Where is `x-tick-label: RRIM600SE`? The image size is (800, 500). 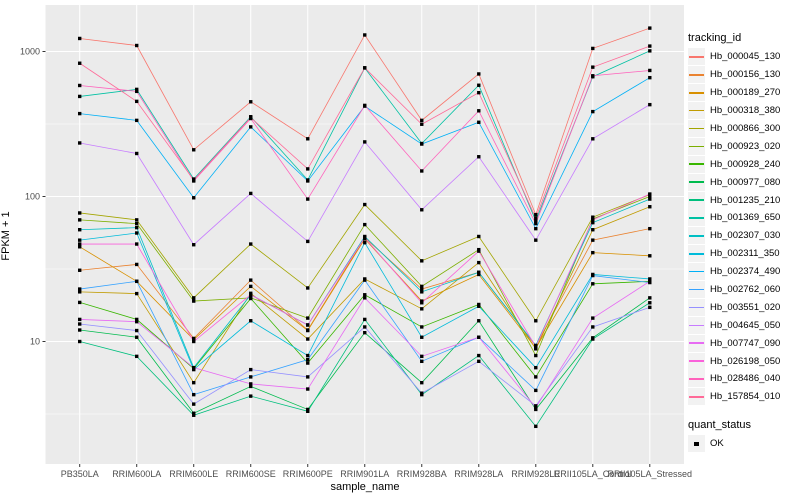 x-tick-label: RRIM600SE is located at coordinates (251, 474).